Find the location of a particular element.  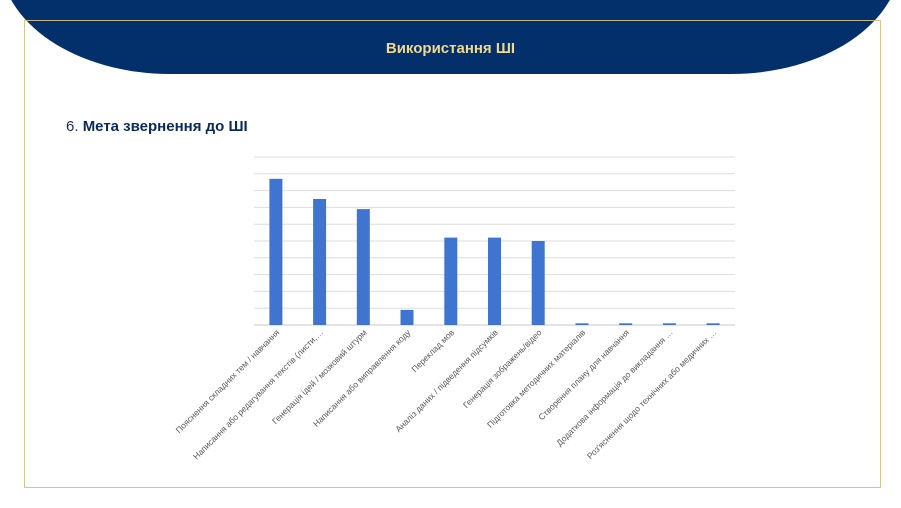

section-title: 6. Мета звернення до ШІ is located at coordinates (157, 126).